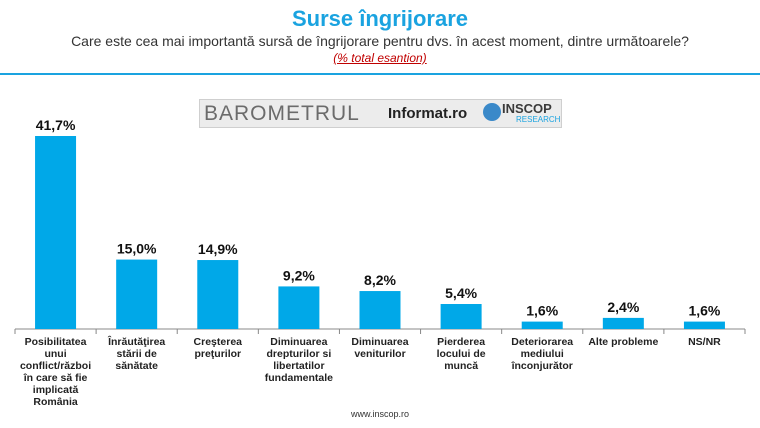  I want to click on category-label-line: mediului, so click(542, 354).